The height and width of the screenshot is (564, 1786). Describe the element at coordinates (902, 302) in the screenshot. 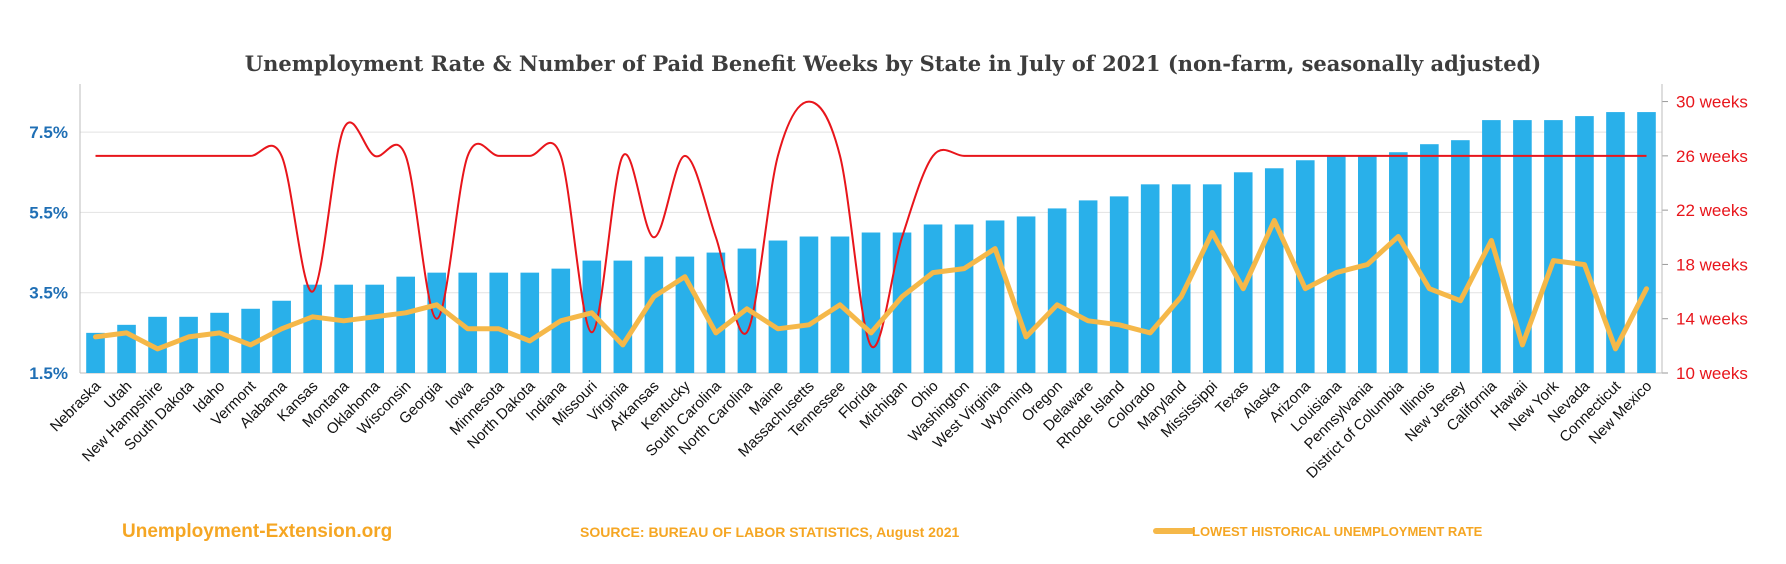

I see `bar-michigan` at that location.